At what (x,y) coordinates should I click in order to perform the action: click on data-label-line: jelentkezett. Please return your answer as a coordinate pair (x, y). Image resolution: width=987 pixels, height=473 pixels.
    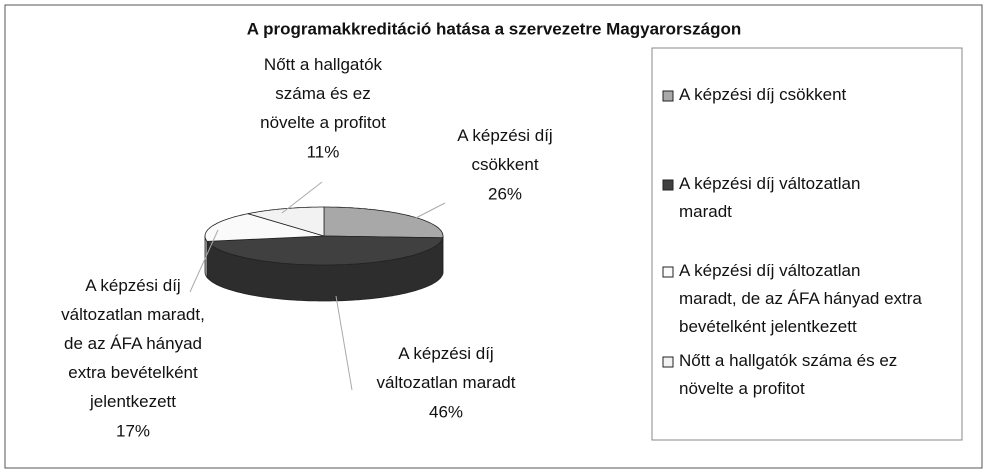
    Looking at the image, I should click on (132, 401).